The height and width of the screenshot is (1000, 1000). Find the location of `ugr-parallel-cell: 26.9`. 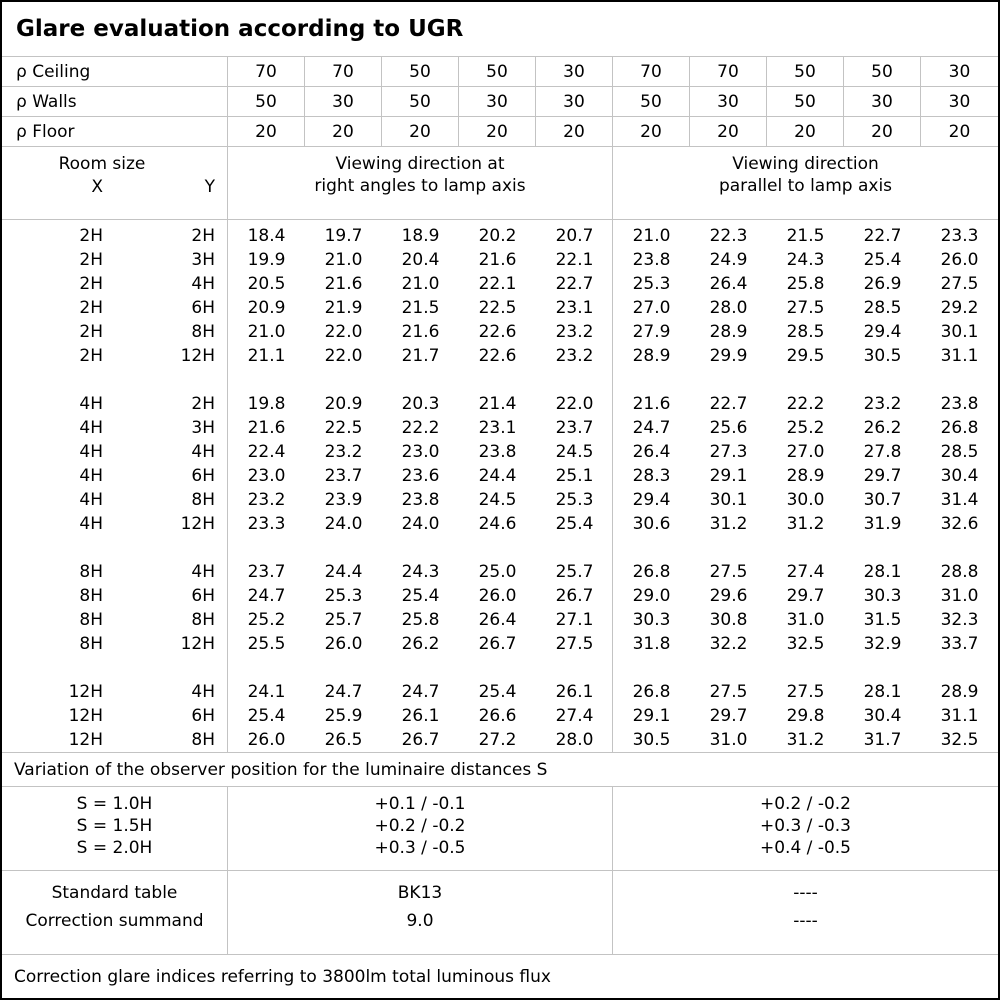

ugr-parallel-cell: 26.9 is located at coordinates (882, 284).